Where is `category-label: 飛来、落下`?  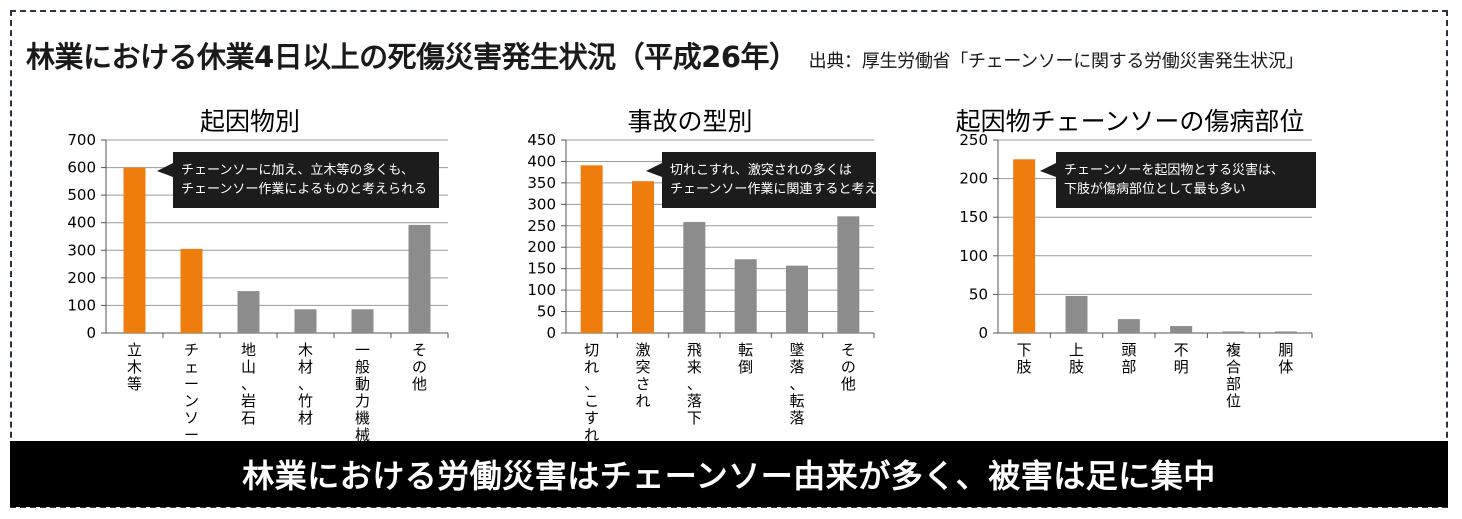
category-label: 飛来、落下 is located at coordinates (694, 384).